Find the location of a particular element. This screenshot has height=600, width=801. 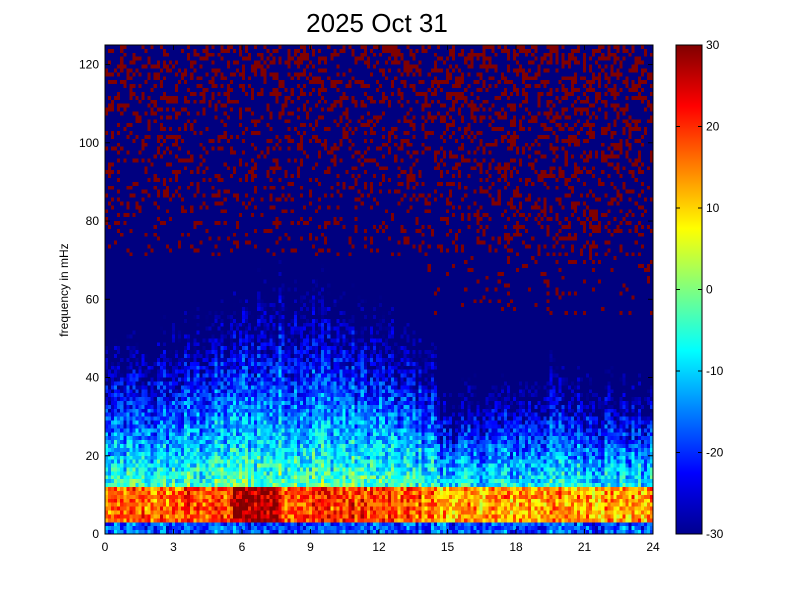

chart-title: 2025 Oct 31 is located at coordinates (377, 23).